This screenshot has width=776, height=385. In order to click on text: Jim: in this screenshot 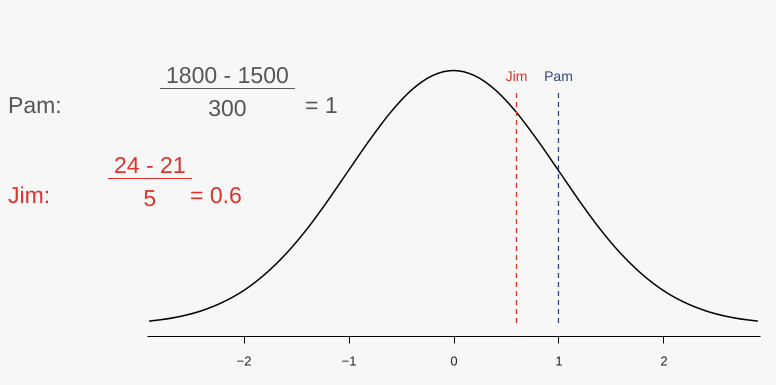, I will do `click(29, 195)`.